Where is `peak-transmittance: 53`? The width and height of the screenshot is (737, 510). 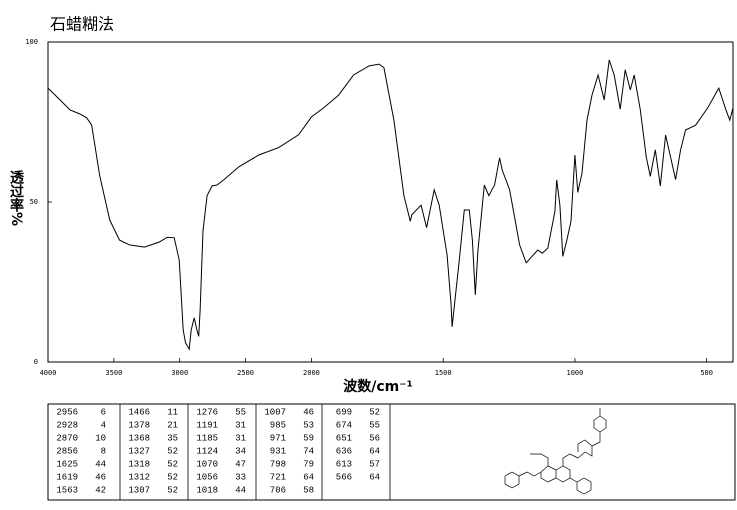
peak-transmittance: 53 is located at coordinates (308, 425).